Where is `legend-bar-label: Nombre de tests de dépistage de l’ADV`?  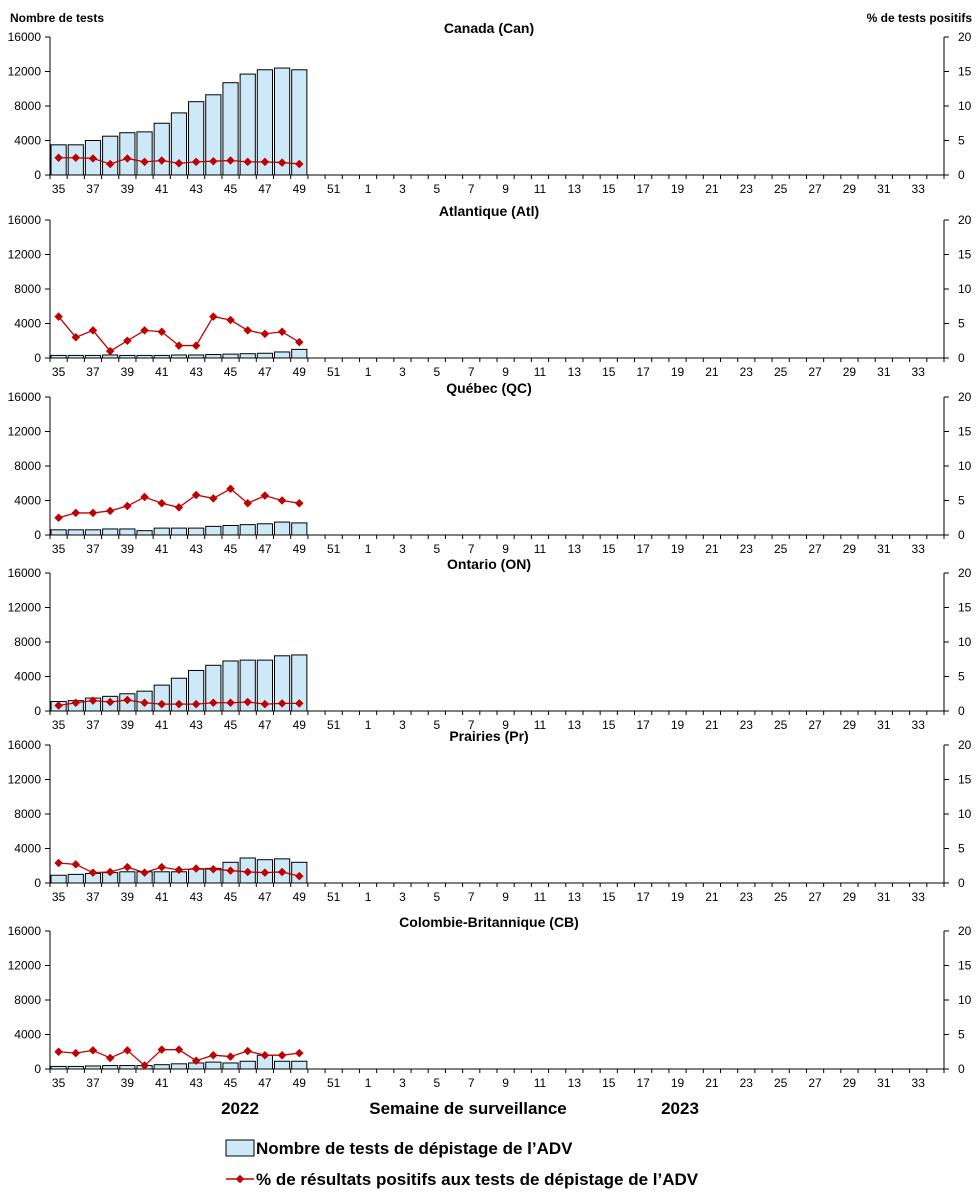 legend-bar-label: Nombre de tests de dépistage de l’ADV is located at coordinates (414, 1148).